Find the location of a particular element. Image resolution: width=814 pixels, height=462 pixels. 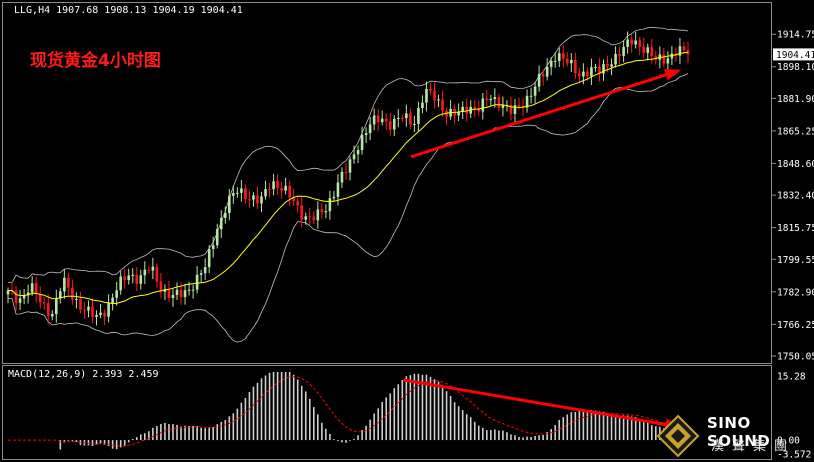

symbol-info: LLG,H4 1907.68 1908.13 1904.19 1904.41 is located at coordinates (128, 10).